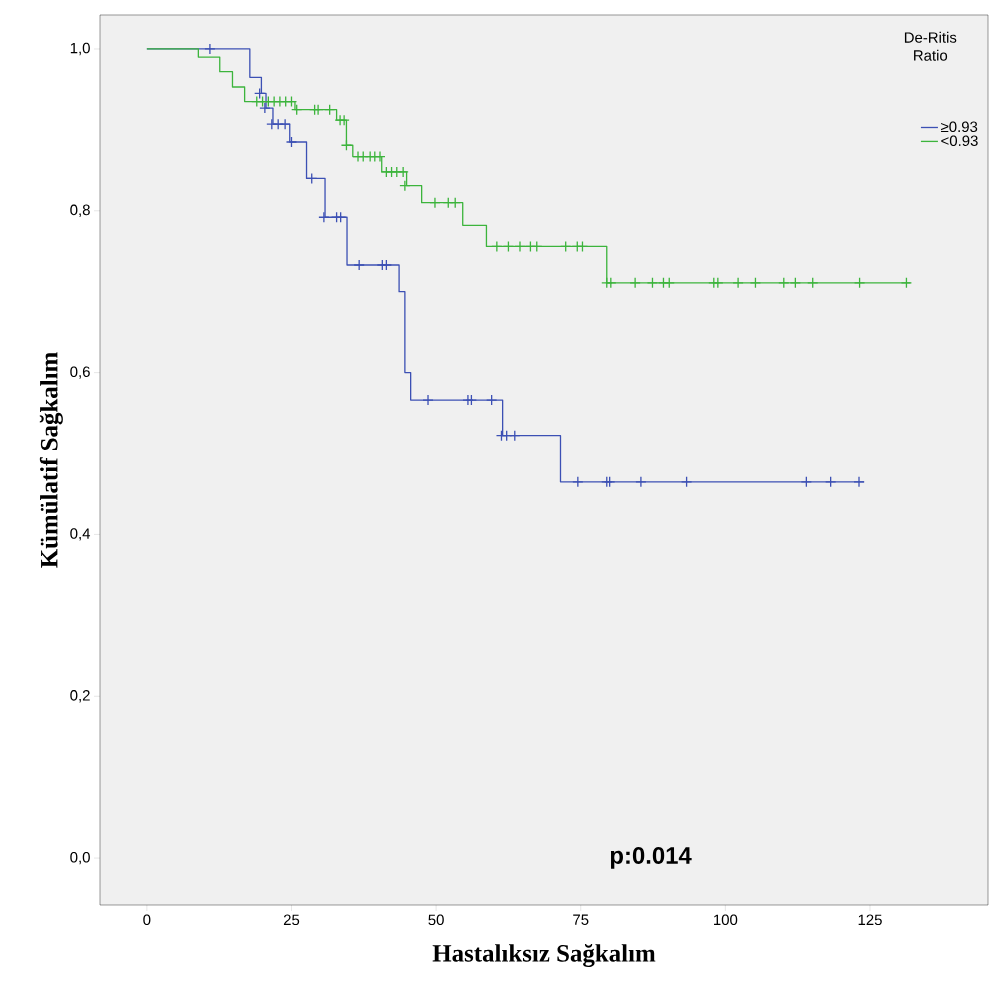 The image size is (990, 1007). Describe the element at coordinates (726, 920) in the screenshot. I see `x-tick-label: 100` at that location.